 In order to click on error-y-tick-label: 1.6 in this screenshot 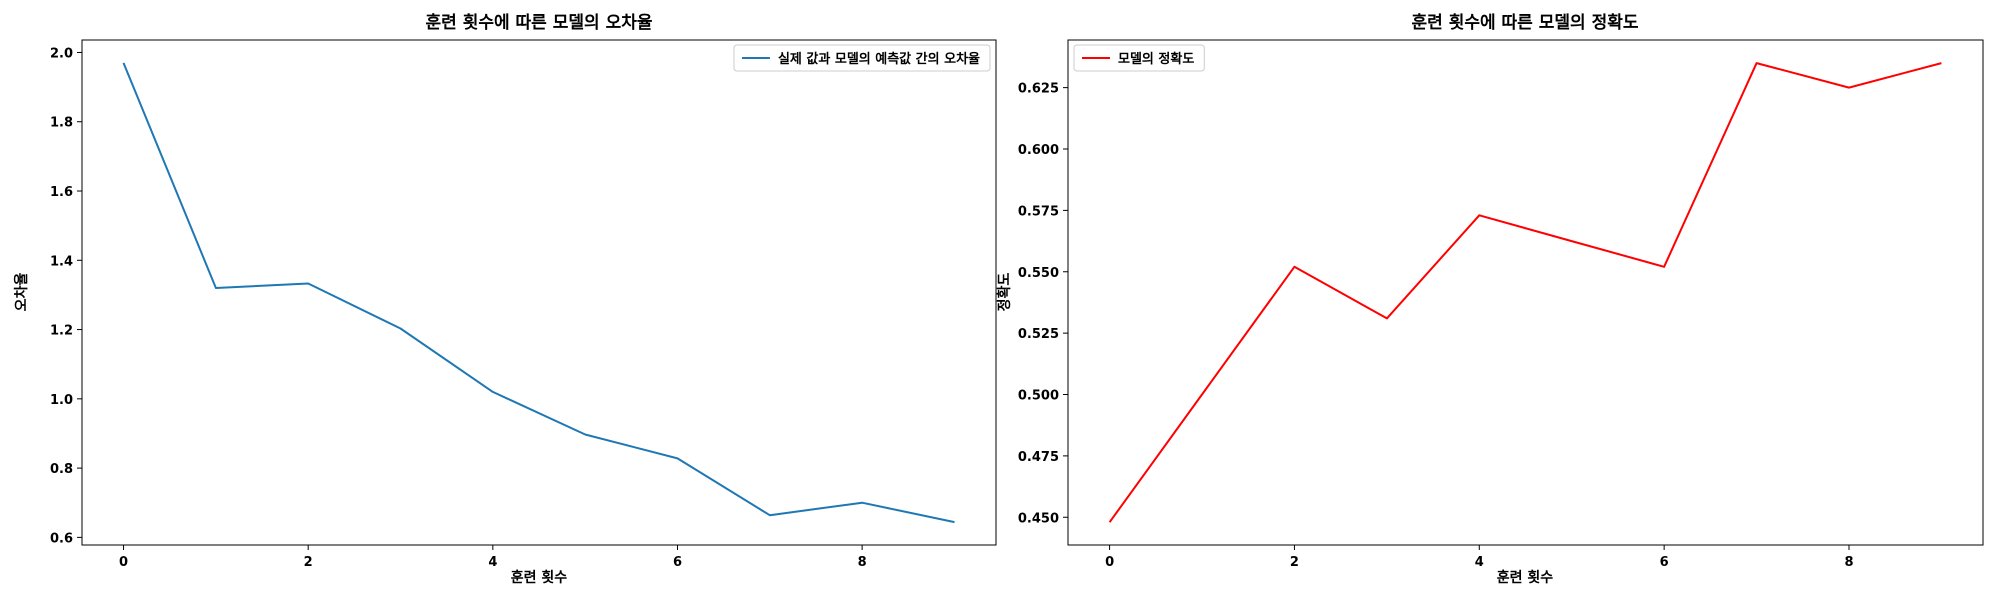, I will do `click(61, 192)`.